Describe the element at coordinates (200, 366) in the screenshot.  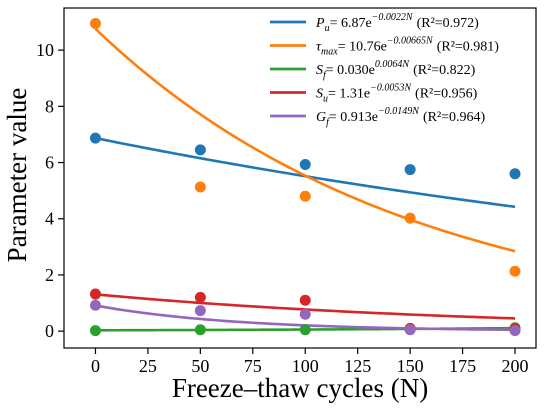
I see `x-tick-label: 50` at that location.